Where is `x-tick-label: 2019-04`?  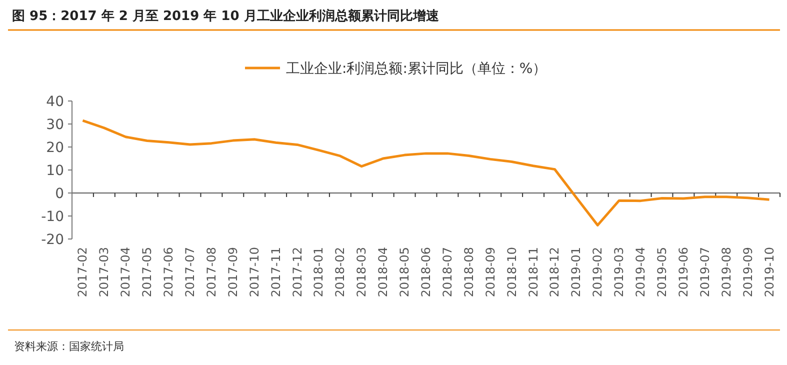
x-tick-label: 2019-04 is located at coordinates (641, 272).